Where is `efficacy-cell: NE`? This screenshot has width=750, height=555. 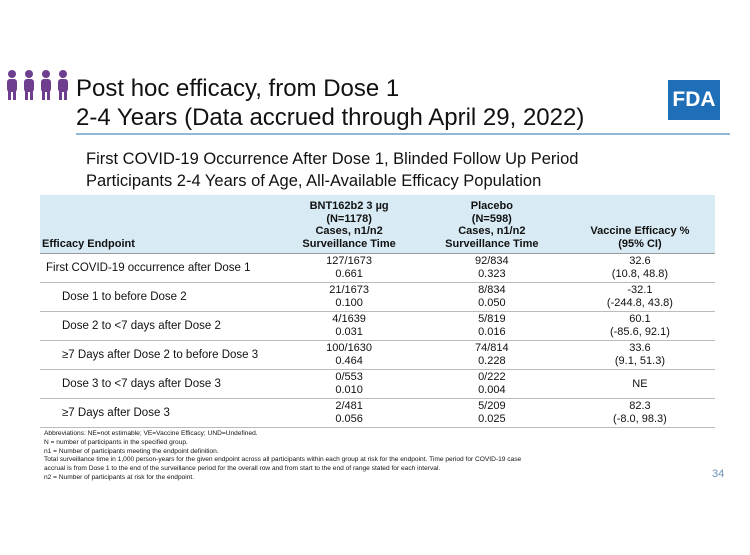
efficacy-cell: NE is located at coordinates (639, 384).